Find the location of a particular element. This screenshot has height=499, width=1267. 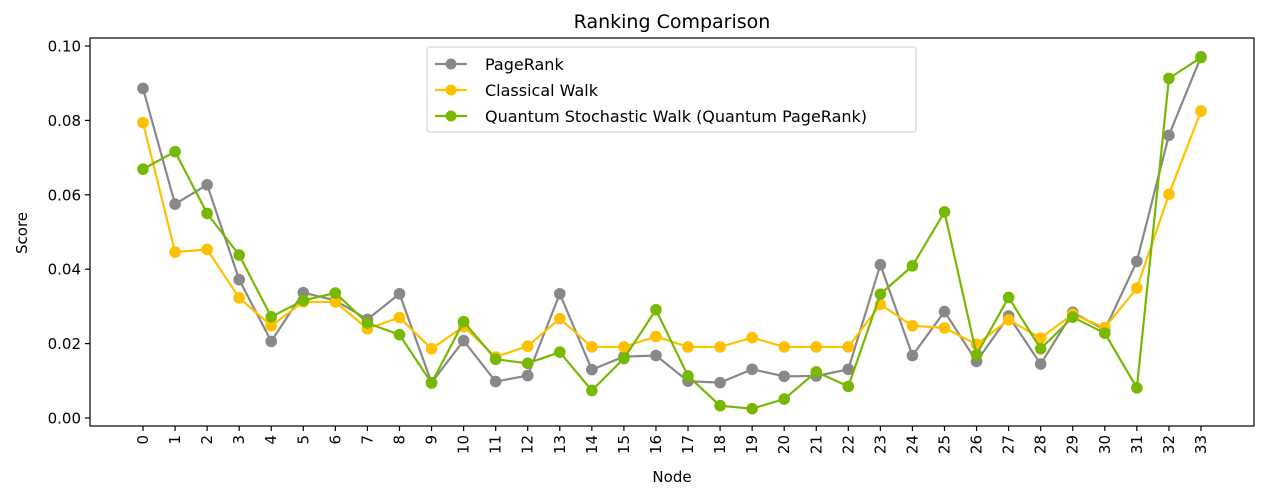

y-tick-label: 0.10 is located at coordinates (64, 47).